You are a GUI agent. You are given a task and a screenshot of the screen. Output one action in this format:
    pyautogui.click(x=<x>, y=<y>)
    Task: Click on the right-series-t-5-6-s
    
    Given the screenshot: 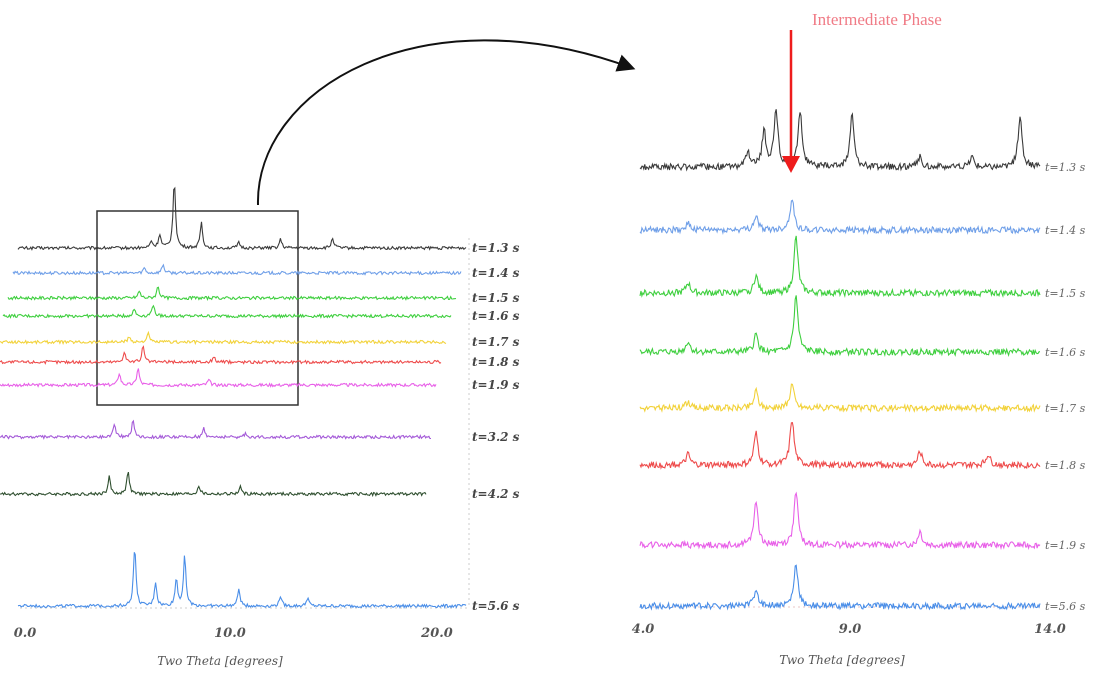 What is the action you would take?
    pyautogui.click(x=840, y=587)
    